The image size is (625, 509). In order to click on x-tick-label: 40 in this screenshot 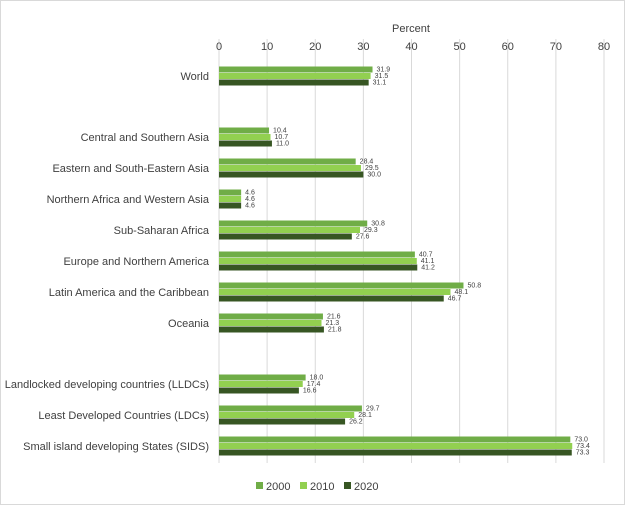, I will do `click(411, 47)`.